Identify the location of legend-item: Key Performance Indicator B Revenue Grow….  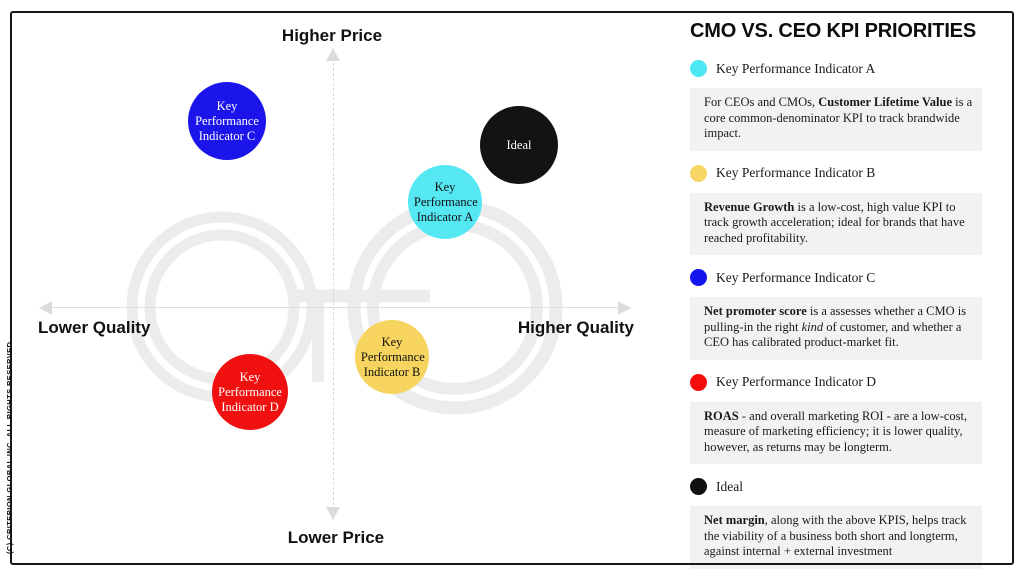
(836, 210).